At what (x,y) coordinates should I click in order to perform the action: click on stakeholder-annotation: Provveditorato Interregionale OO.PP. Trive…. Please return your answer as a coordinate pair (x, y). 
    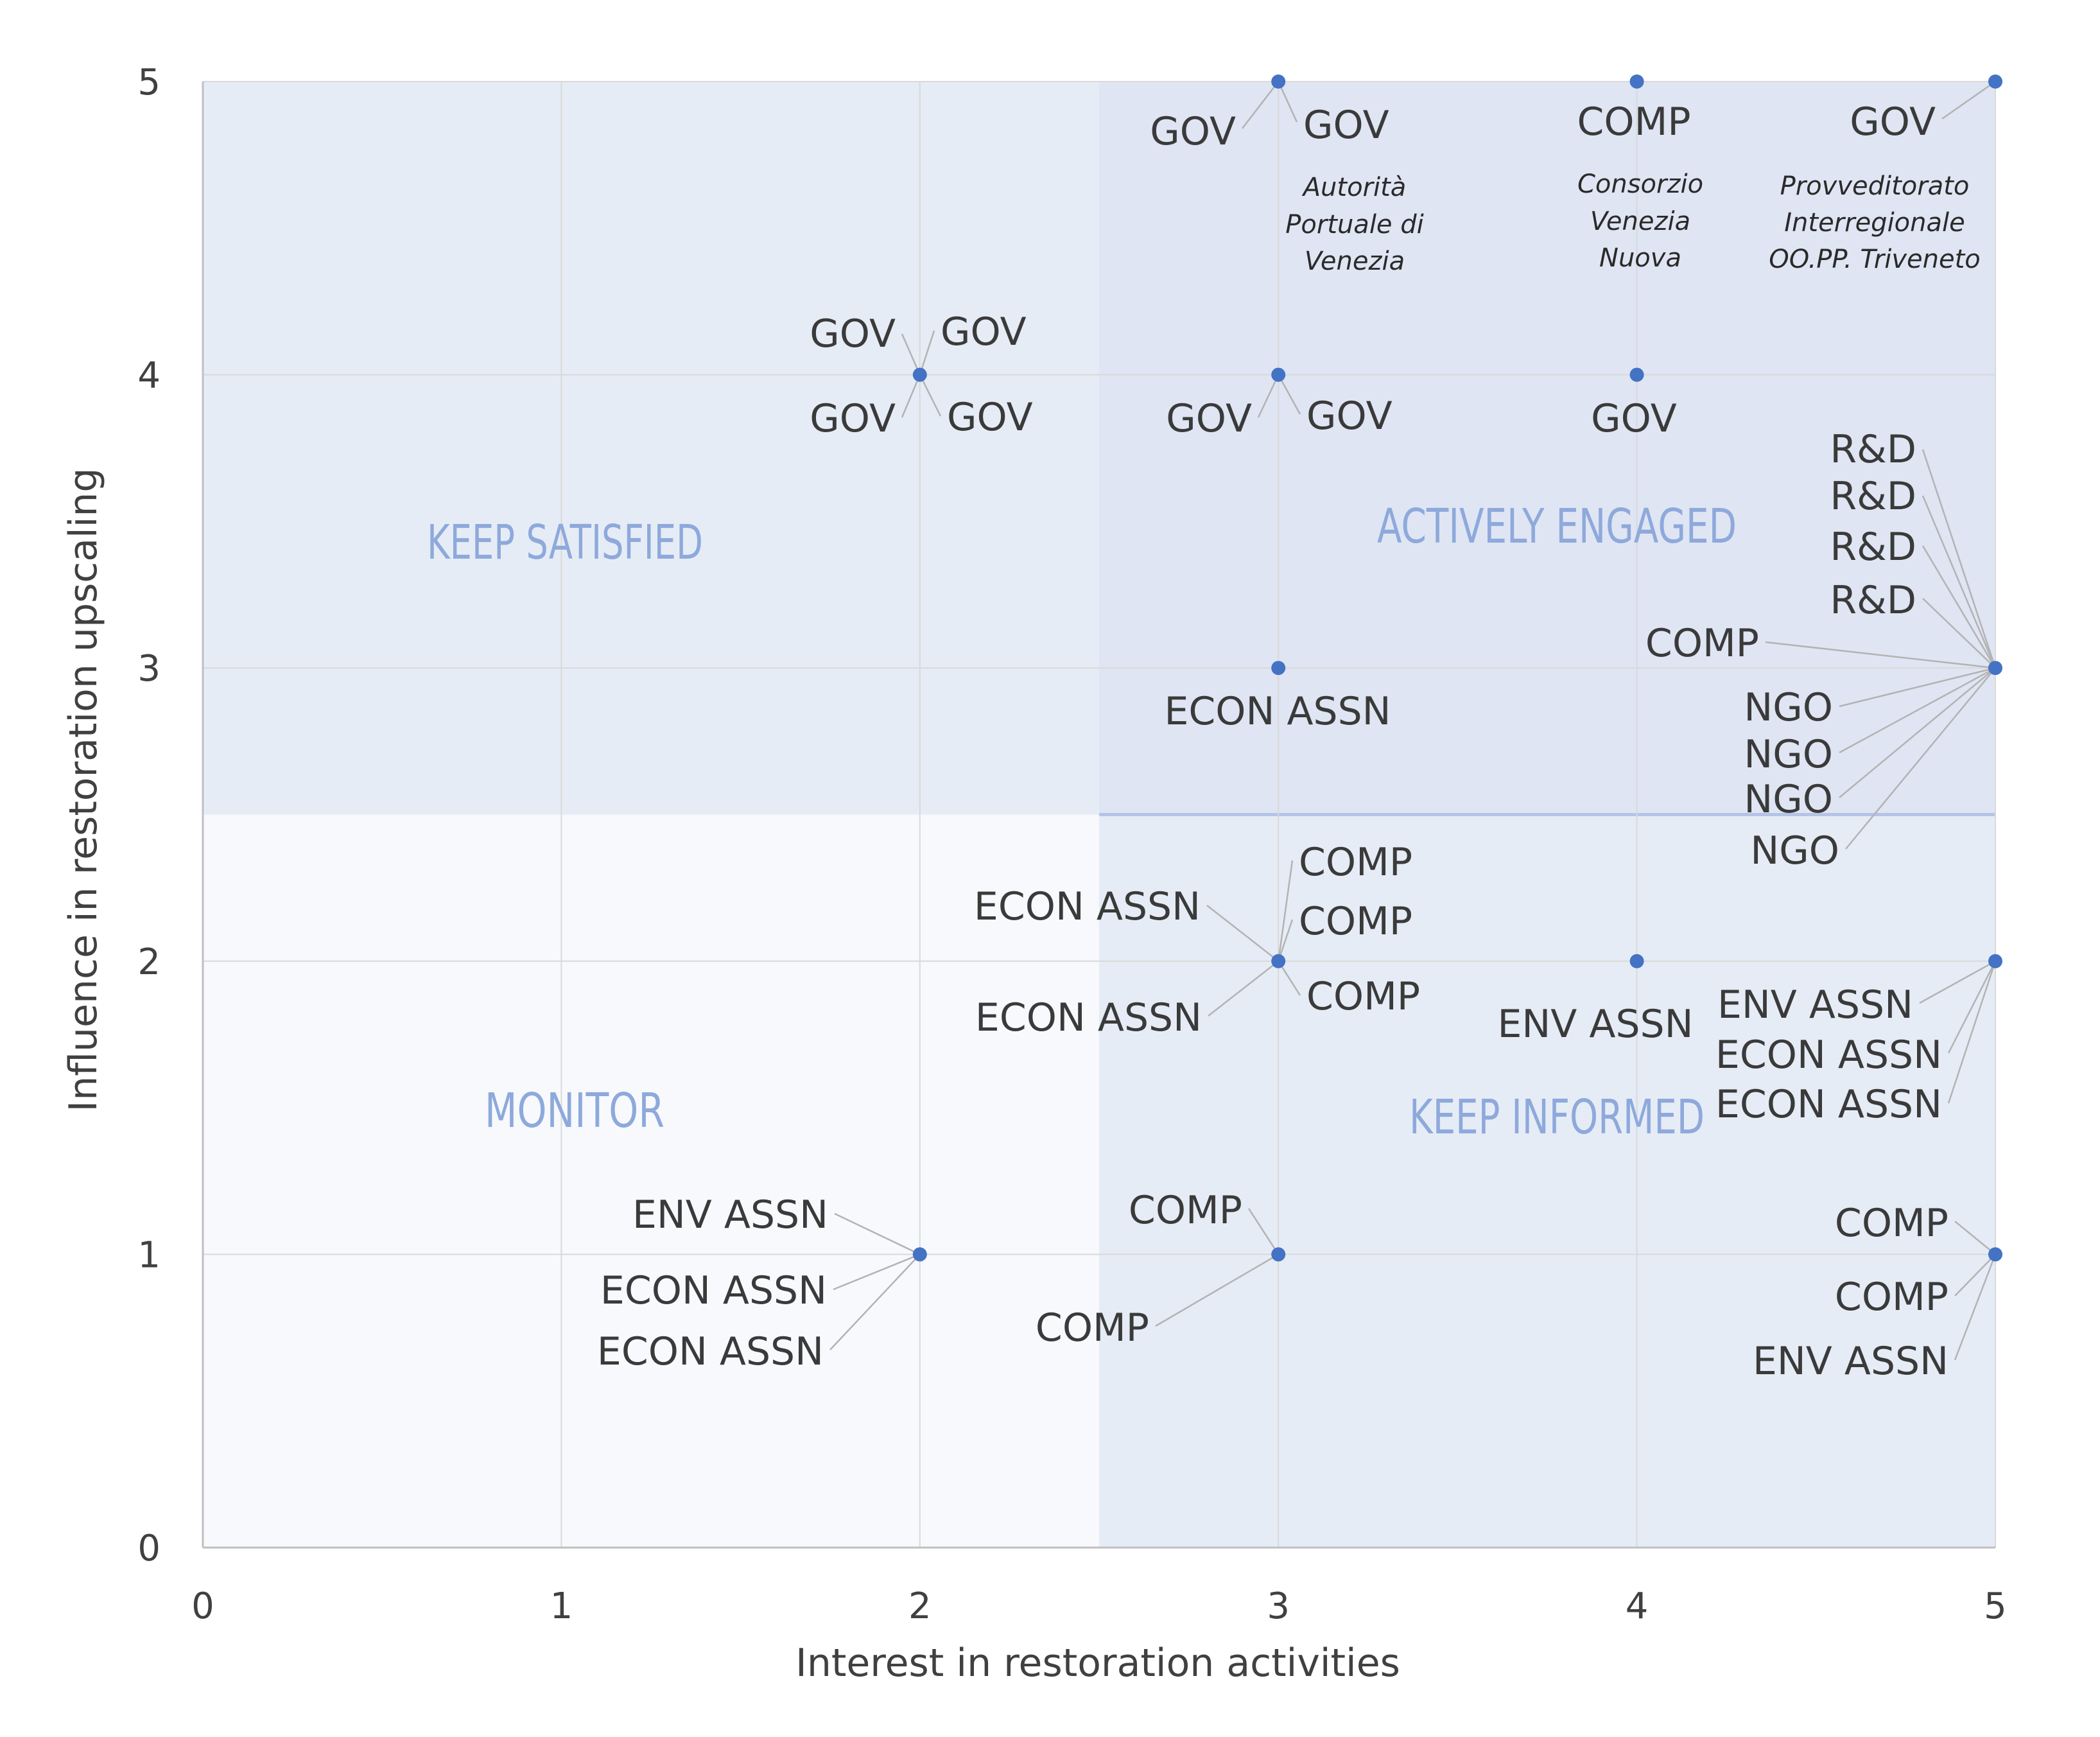
    Looking at the image, I should click on (1875, 222).